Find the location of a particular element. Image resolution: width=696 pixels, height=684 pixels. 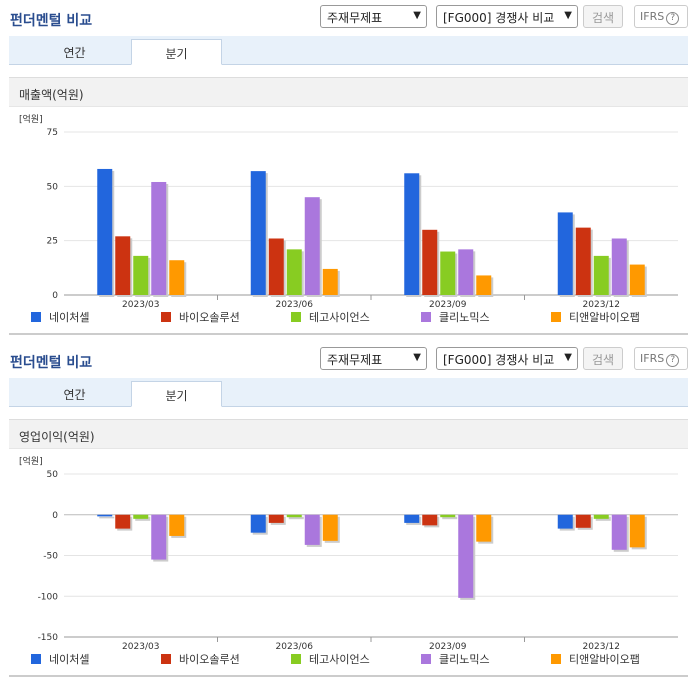

y-tick-label: 25 is located at coordinates (52, 242).